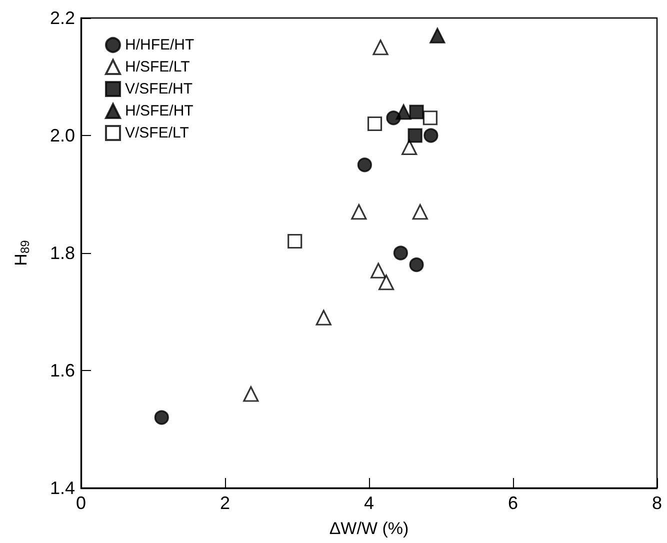 The height and width of the screenshot is (543, 667). I want to click on legend-label: H/HFE/HT, so click(159, 45).